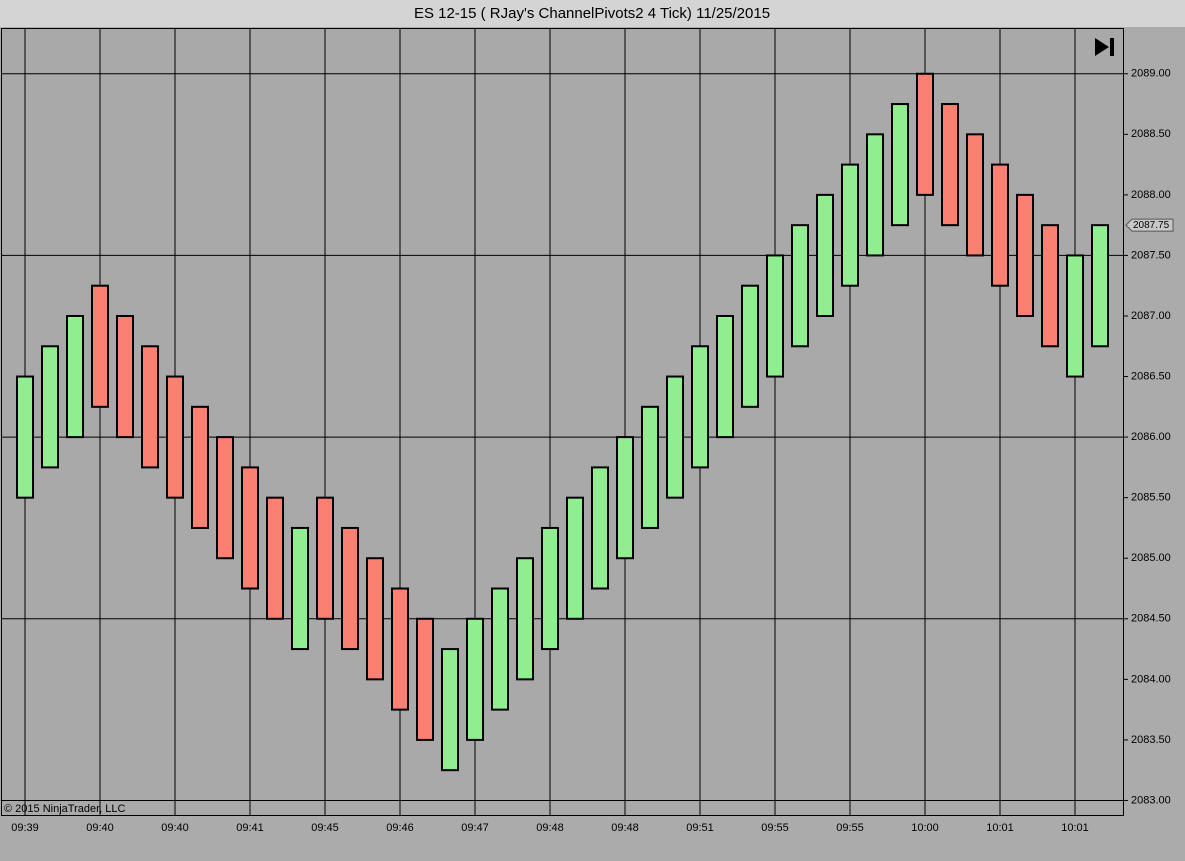  I want to click on y-tick-label: 2088.00, so click(1151, 195).